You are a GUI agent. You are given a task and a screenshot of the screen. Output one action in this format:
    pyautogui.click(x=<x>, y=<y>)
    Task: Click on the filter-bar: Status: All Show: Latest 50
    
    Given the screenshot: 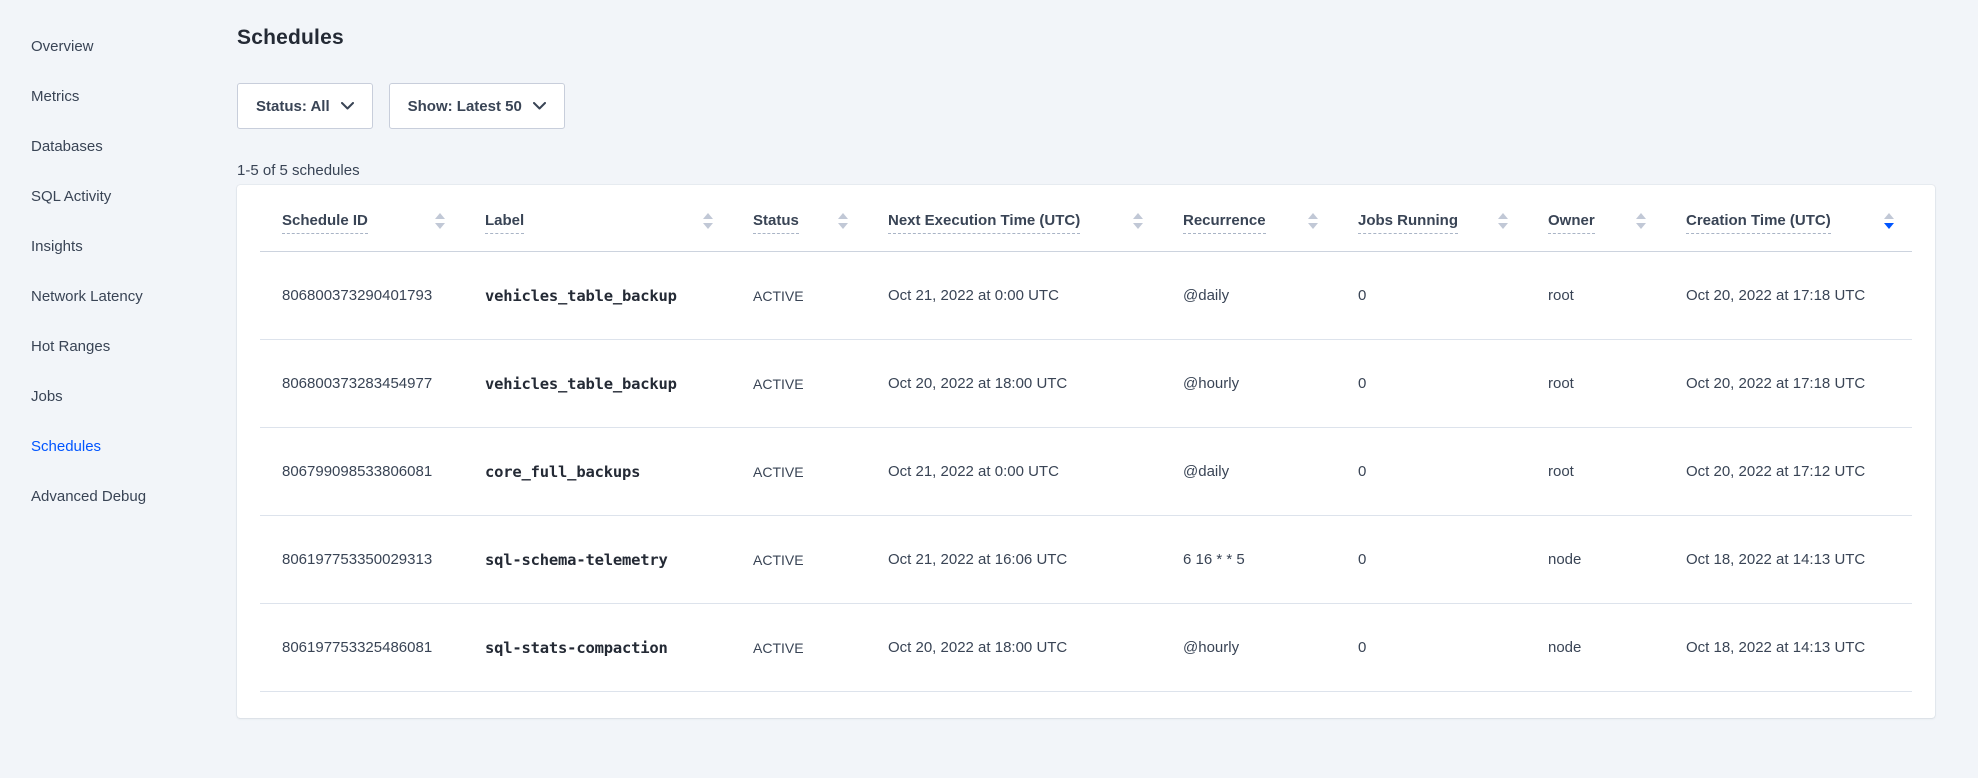 What is the action you would take?
    pyautogui.click(x=401, y=106)
    